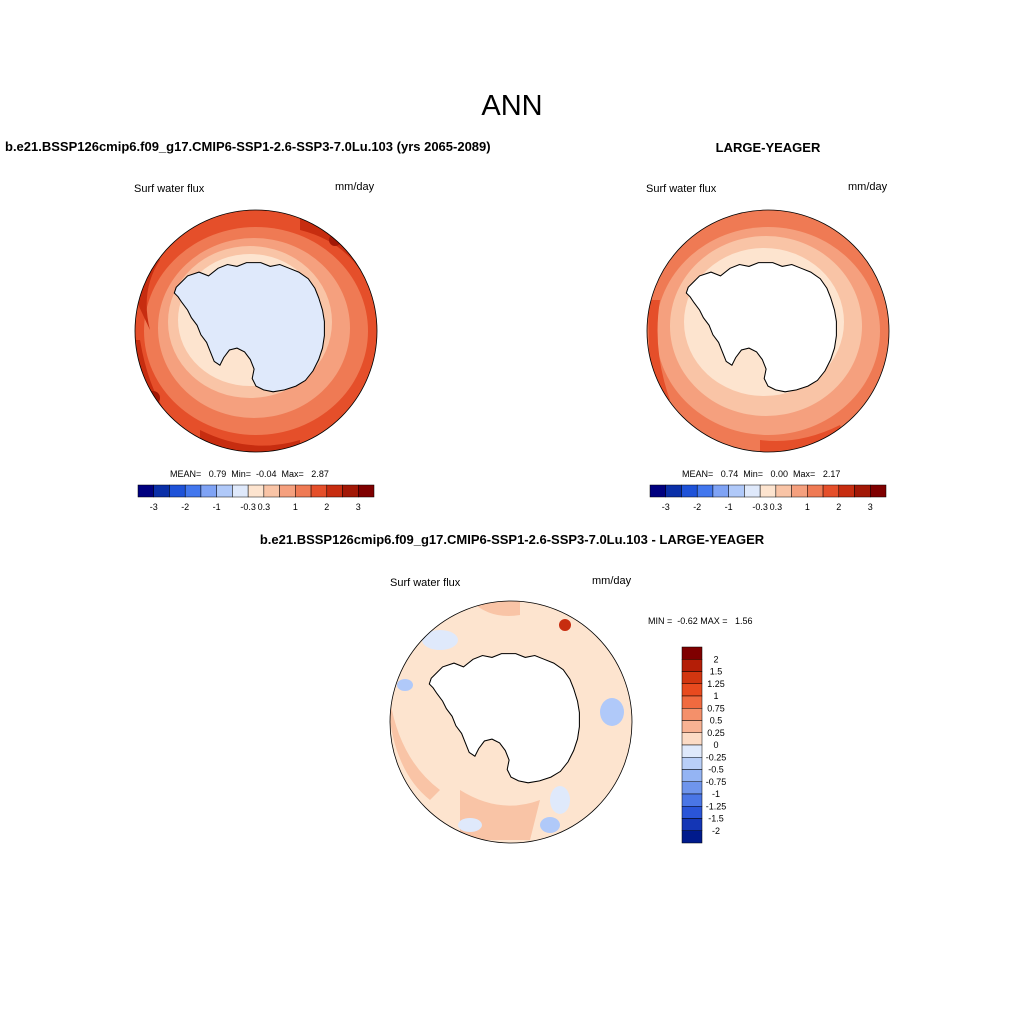 This screenshot has width=1024, height=1024. I want to click on colorbar-tick-label: 0.75, so click(716, 708).